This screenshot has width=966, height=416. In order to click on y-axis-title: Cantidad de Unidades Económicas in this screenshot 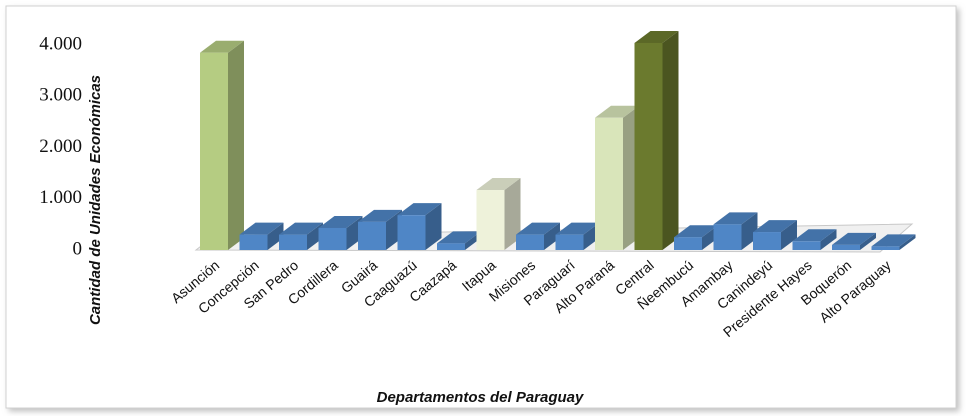, I will do `click(95, 200)`.